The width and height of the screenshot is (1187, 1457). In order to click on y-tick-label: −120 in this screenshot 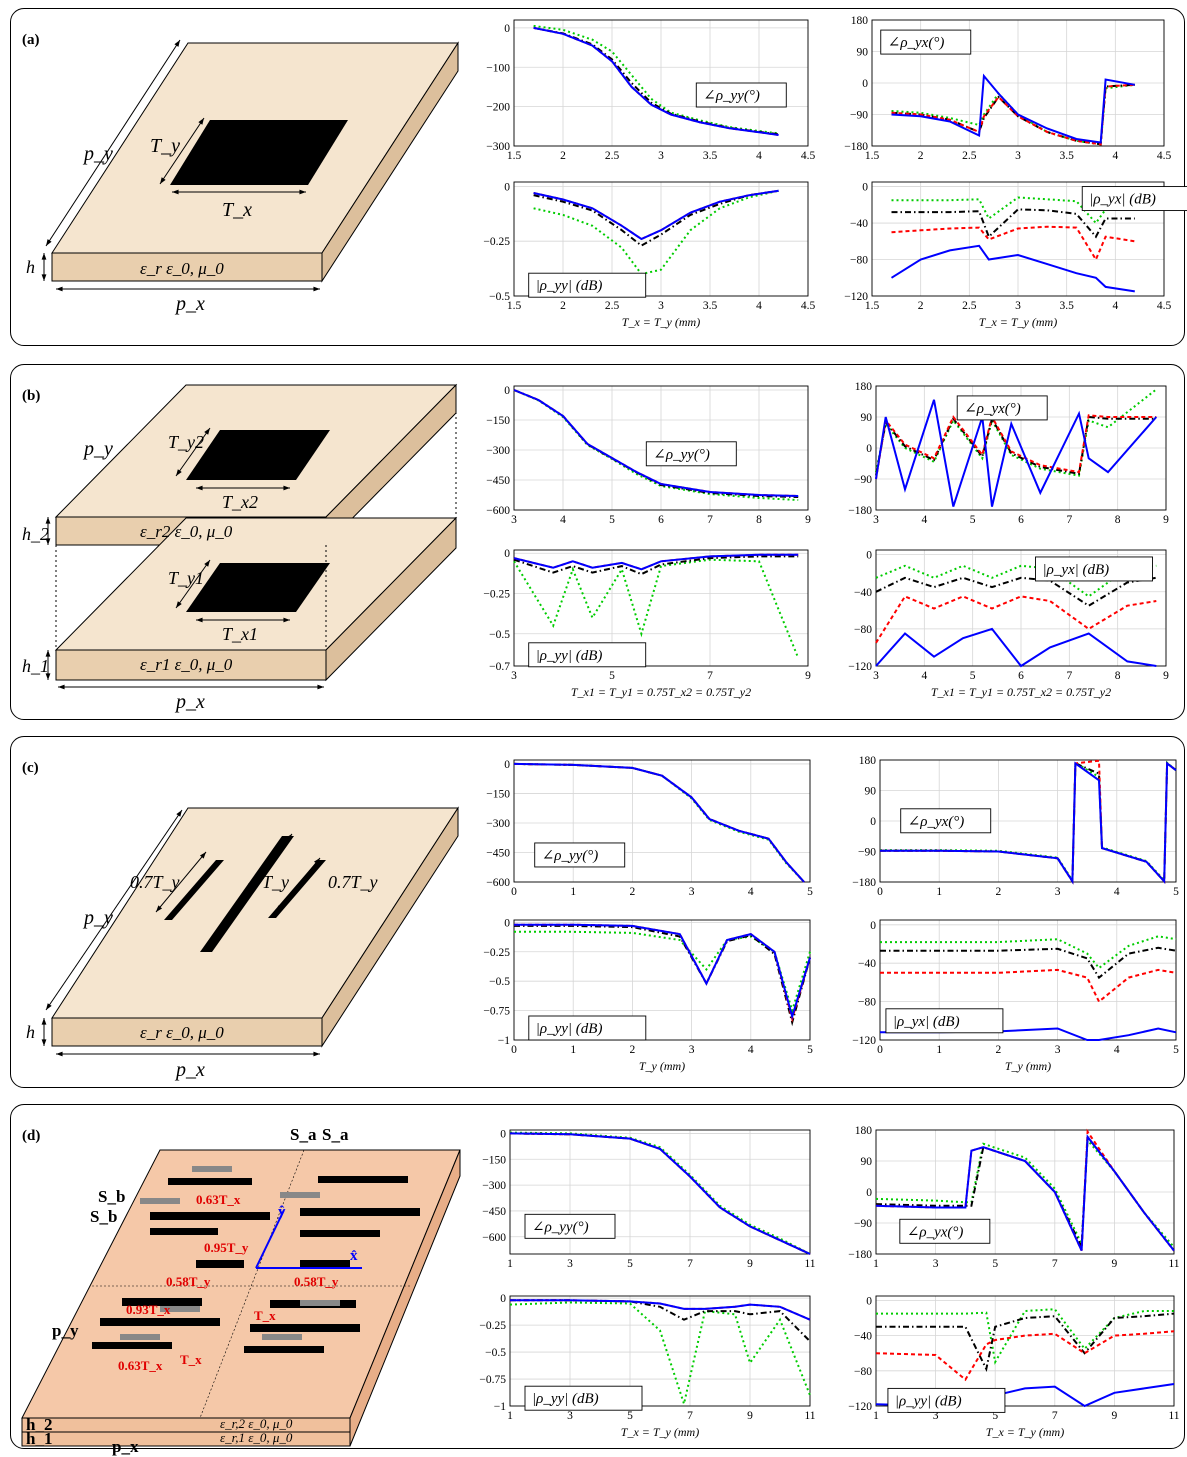, I will do `click(856, 297)`.